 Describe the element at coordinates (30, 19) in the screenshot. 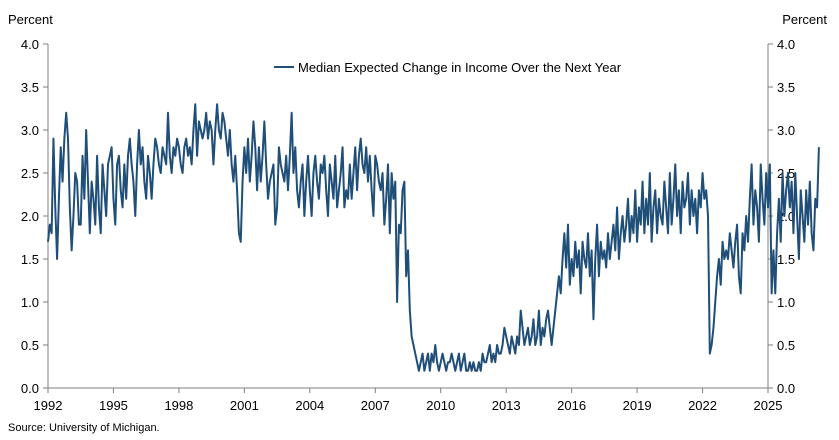

I see `left-axis-unit-label: Percent` at that location.